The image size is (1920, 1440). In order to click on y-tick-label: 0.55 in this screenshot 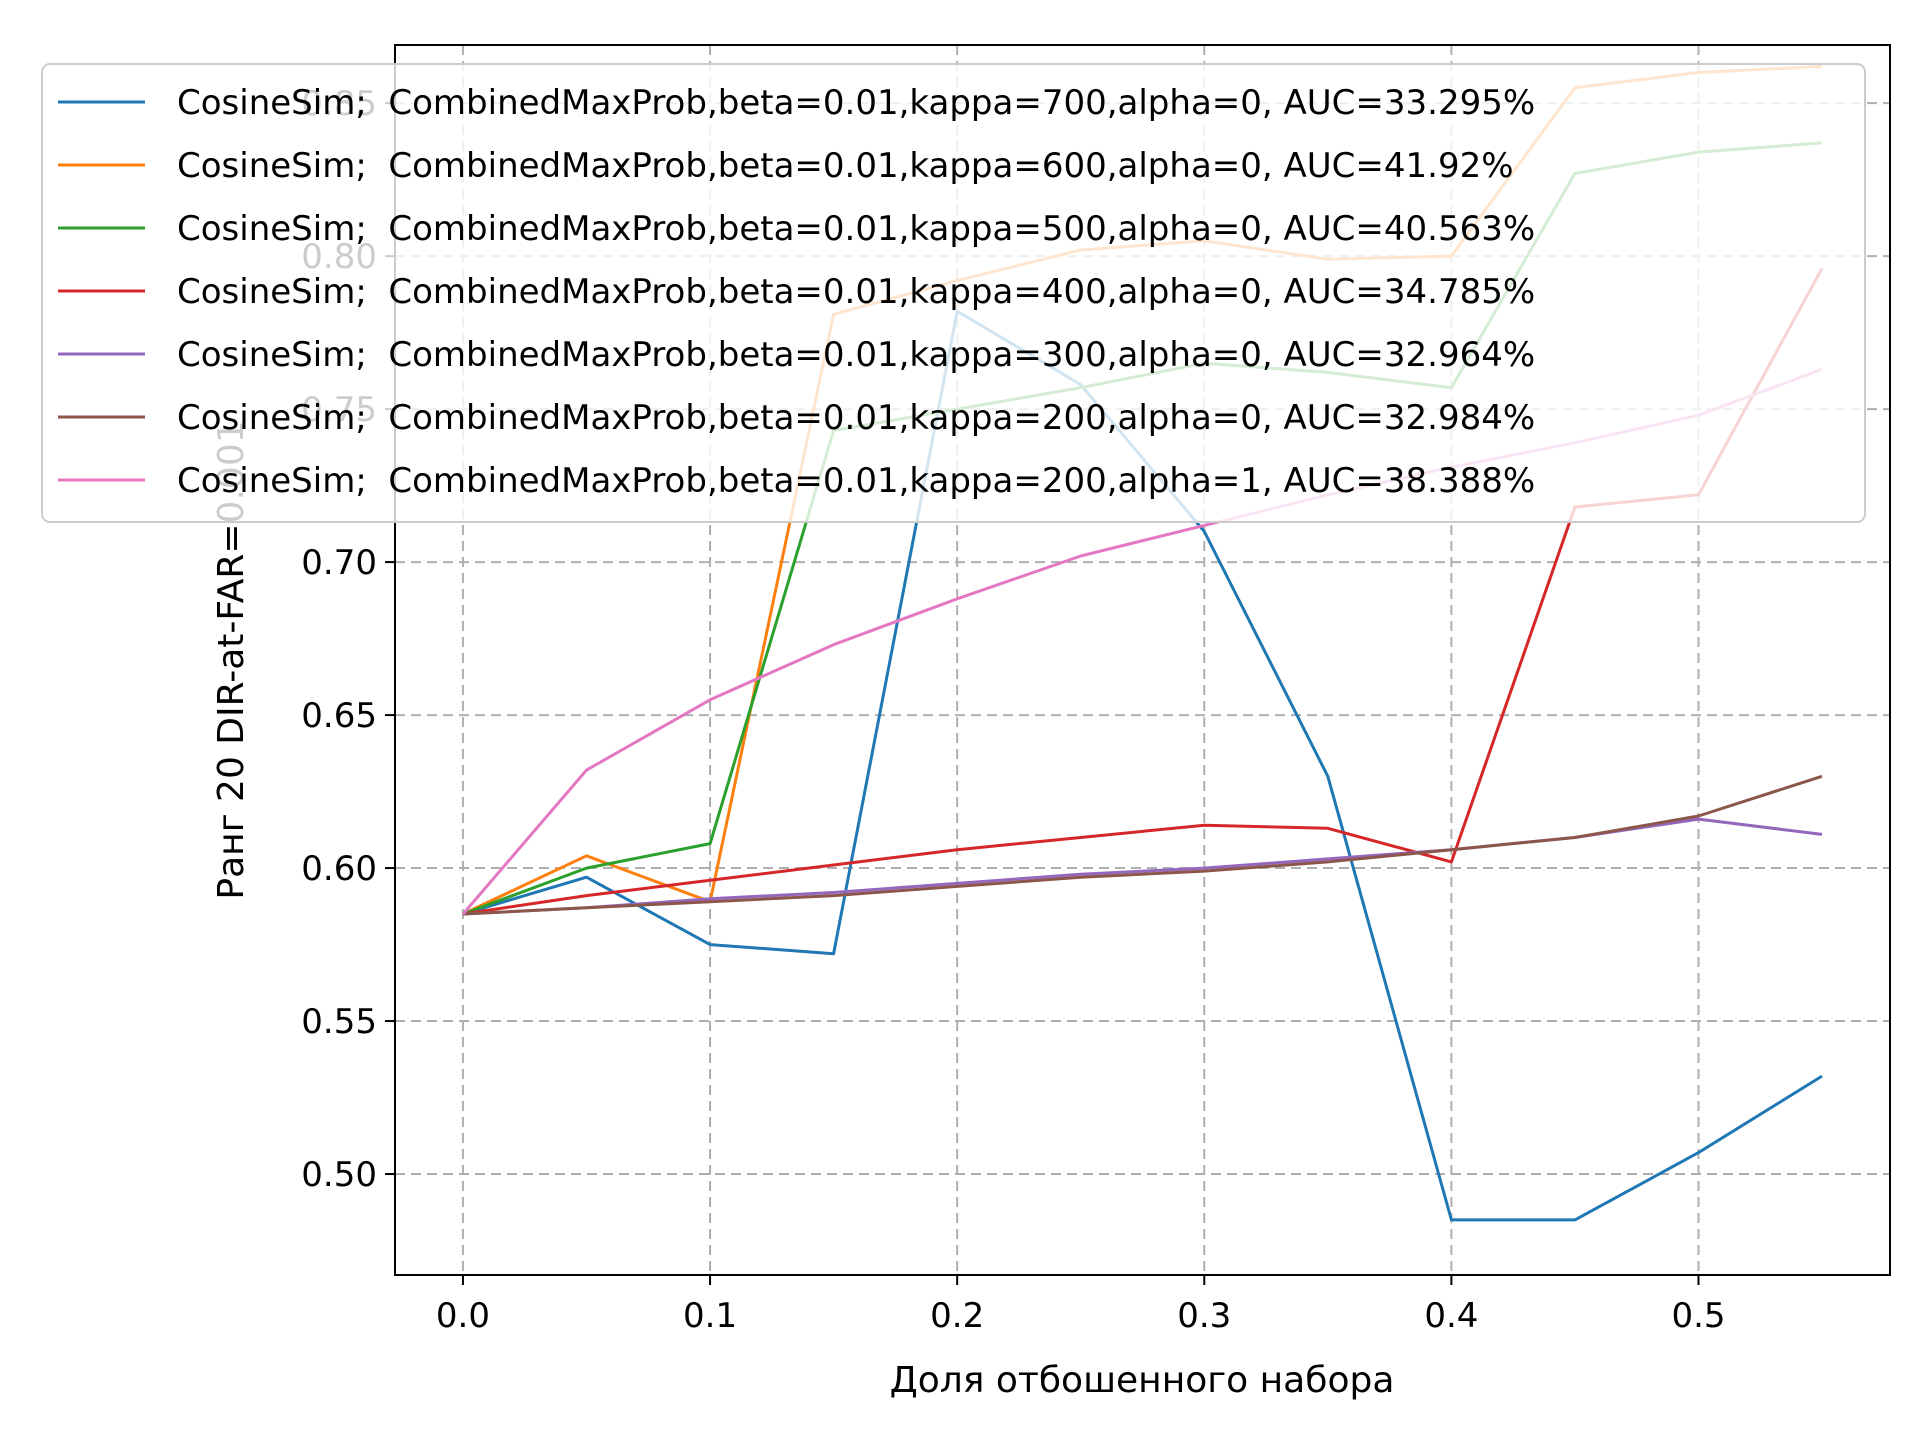, I will do `click(339, 1022)`.